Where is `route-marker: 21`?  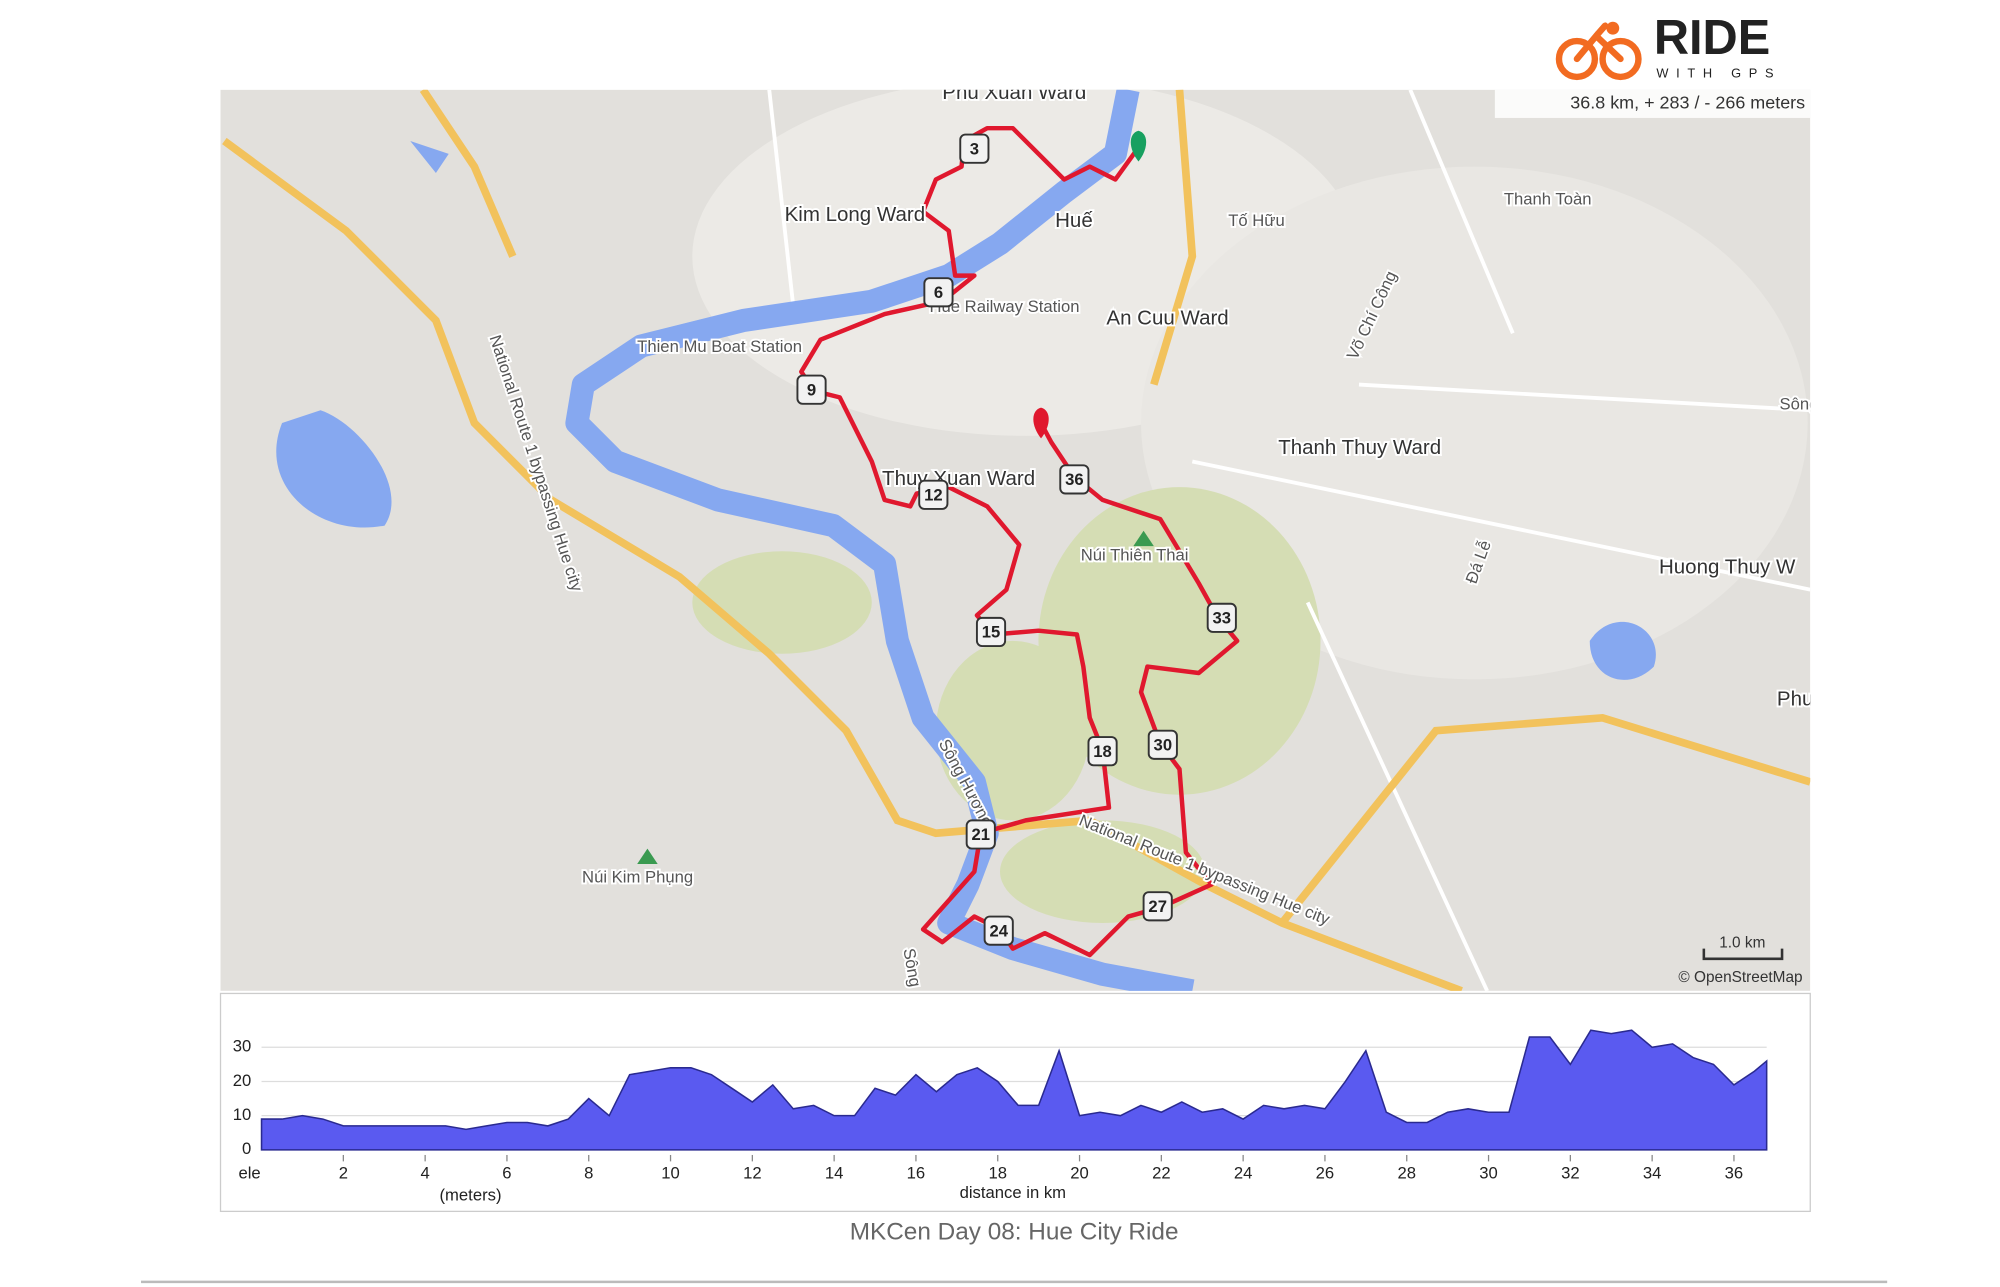 route-marker: 21 is located at coordinates (981, 834).